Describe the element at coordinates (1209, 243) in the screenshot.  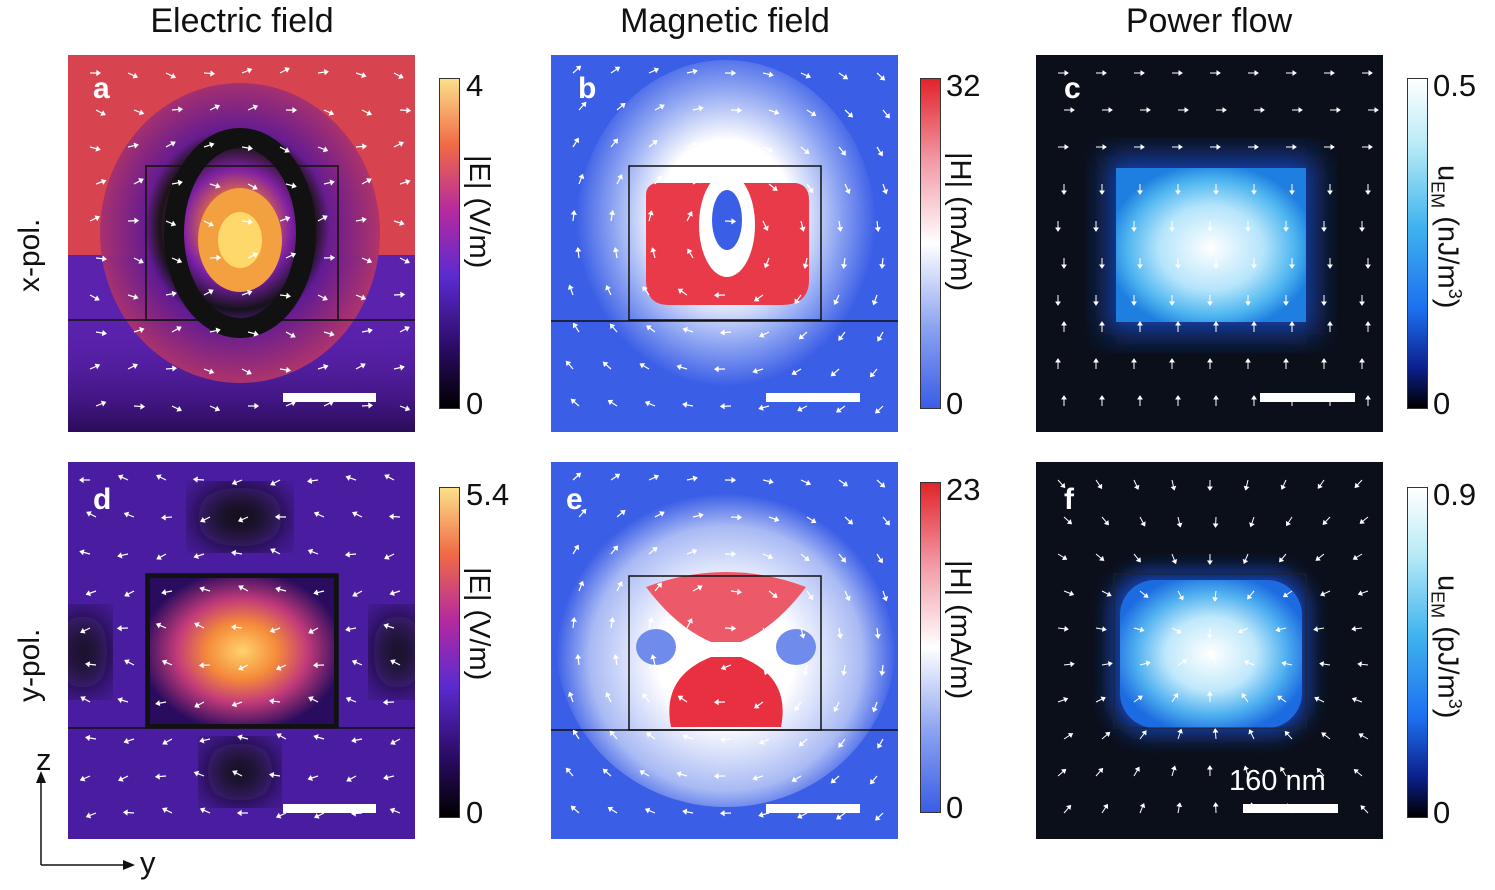
I see `panel-c-power-x` at that location.